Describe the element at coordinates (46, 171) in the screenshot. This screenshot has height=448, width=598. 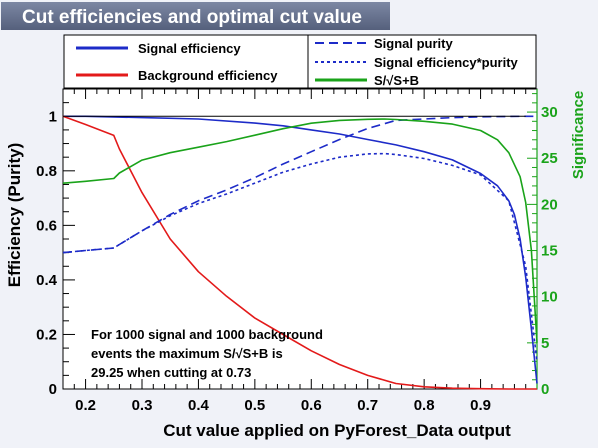
I see `y-tick-label: 0.8` at that location.